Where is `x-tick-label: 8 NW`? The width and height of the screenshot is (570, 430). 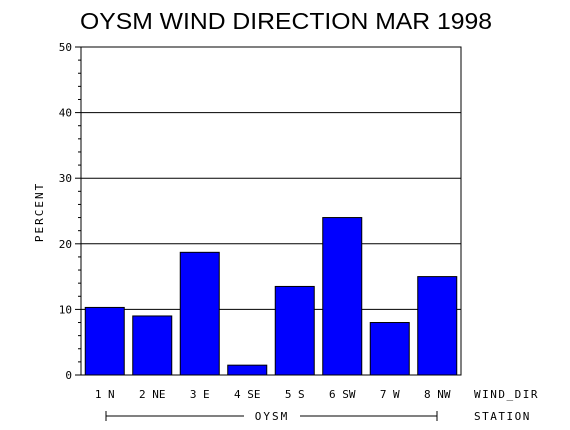
x-tick-label: 8 NW is located at coordinates (437, 394).